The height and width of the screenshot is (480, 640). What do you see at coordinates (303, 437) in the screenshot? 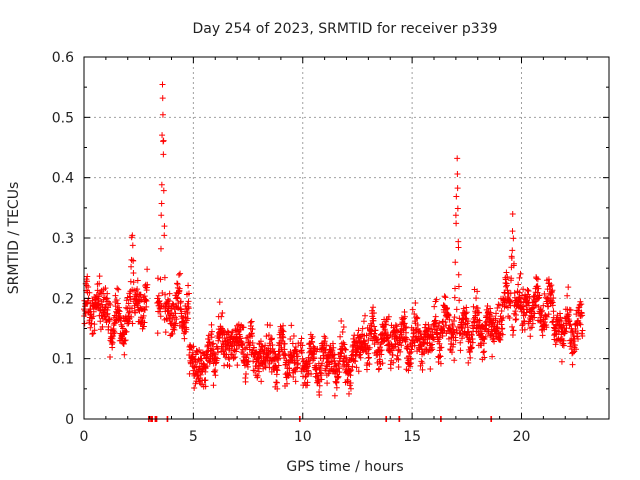
I see `x-tick-label: 10` at bounding box center [303, 437].